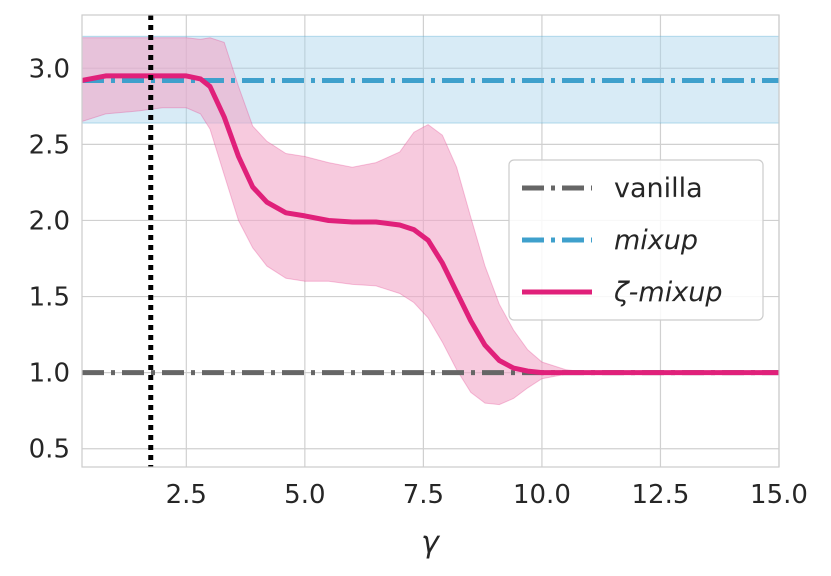  I want to click on x-tick-label: 12.5, so click(661, 495).